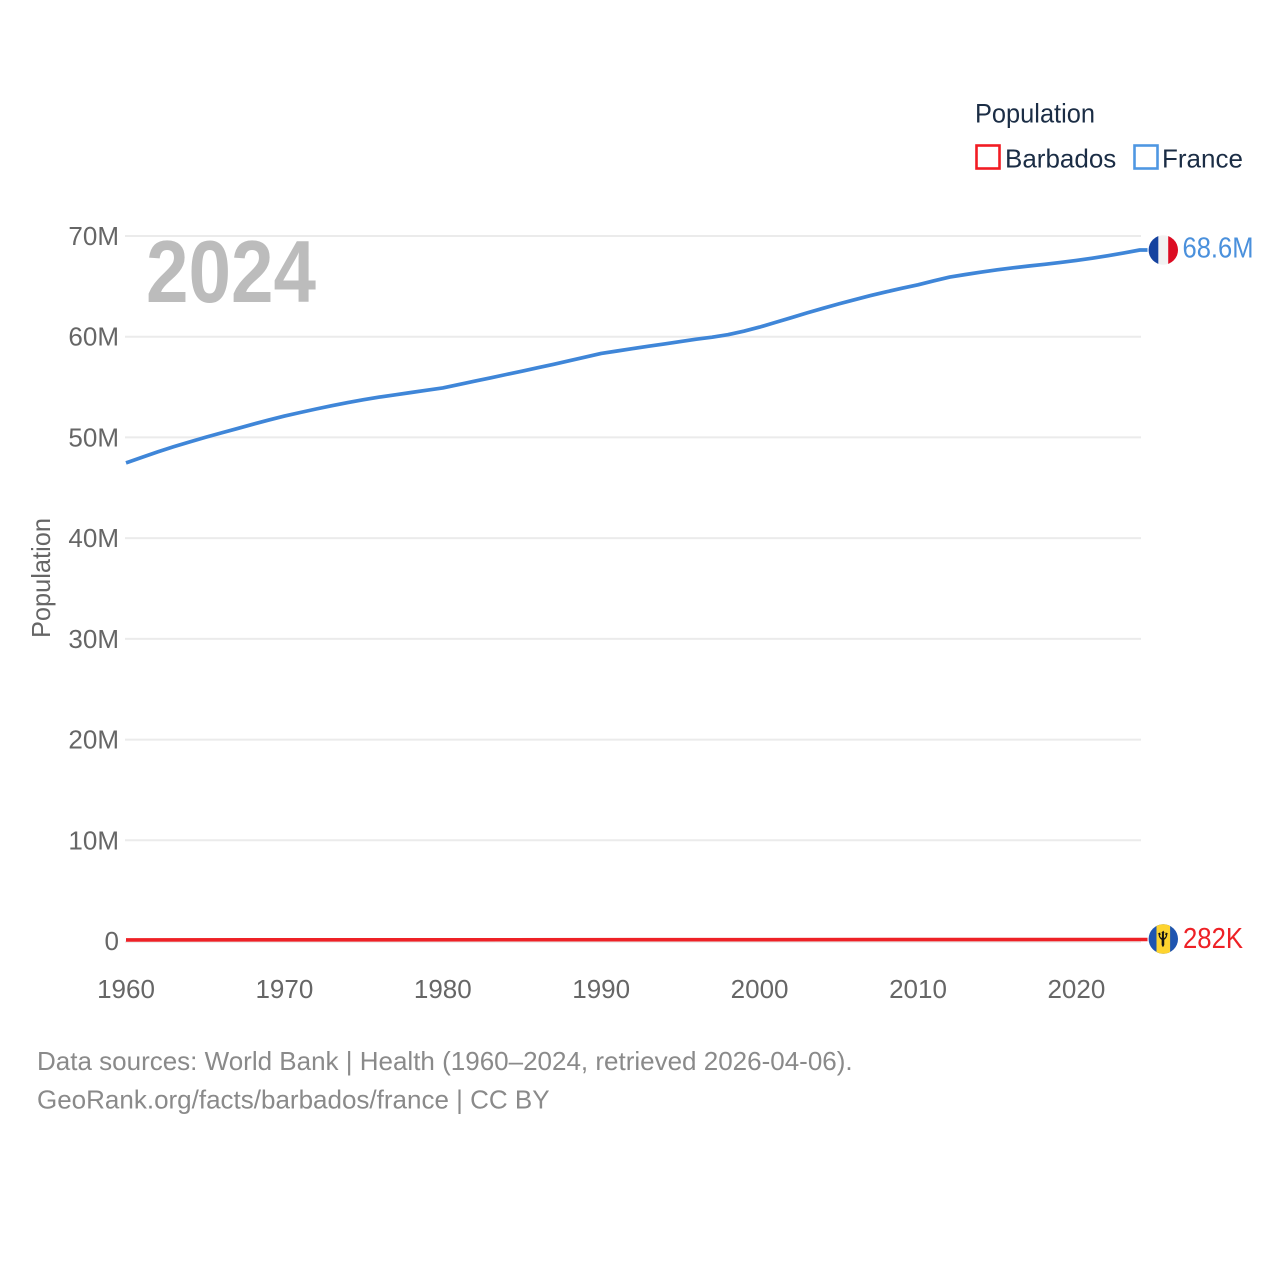 The height and width of the screenshot is (1280, 1280). What do you see at coordinates (93, 840) in the screenshot?
I see `svg-text: 10M` at bounding box center [93, 840].